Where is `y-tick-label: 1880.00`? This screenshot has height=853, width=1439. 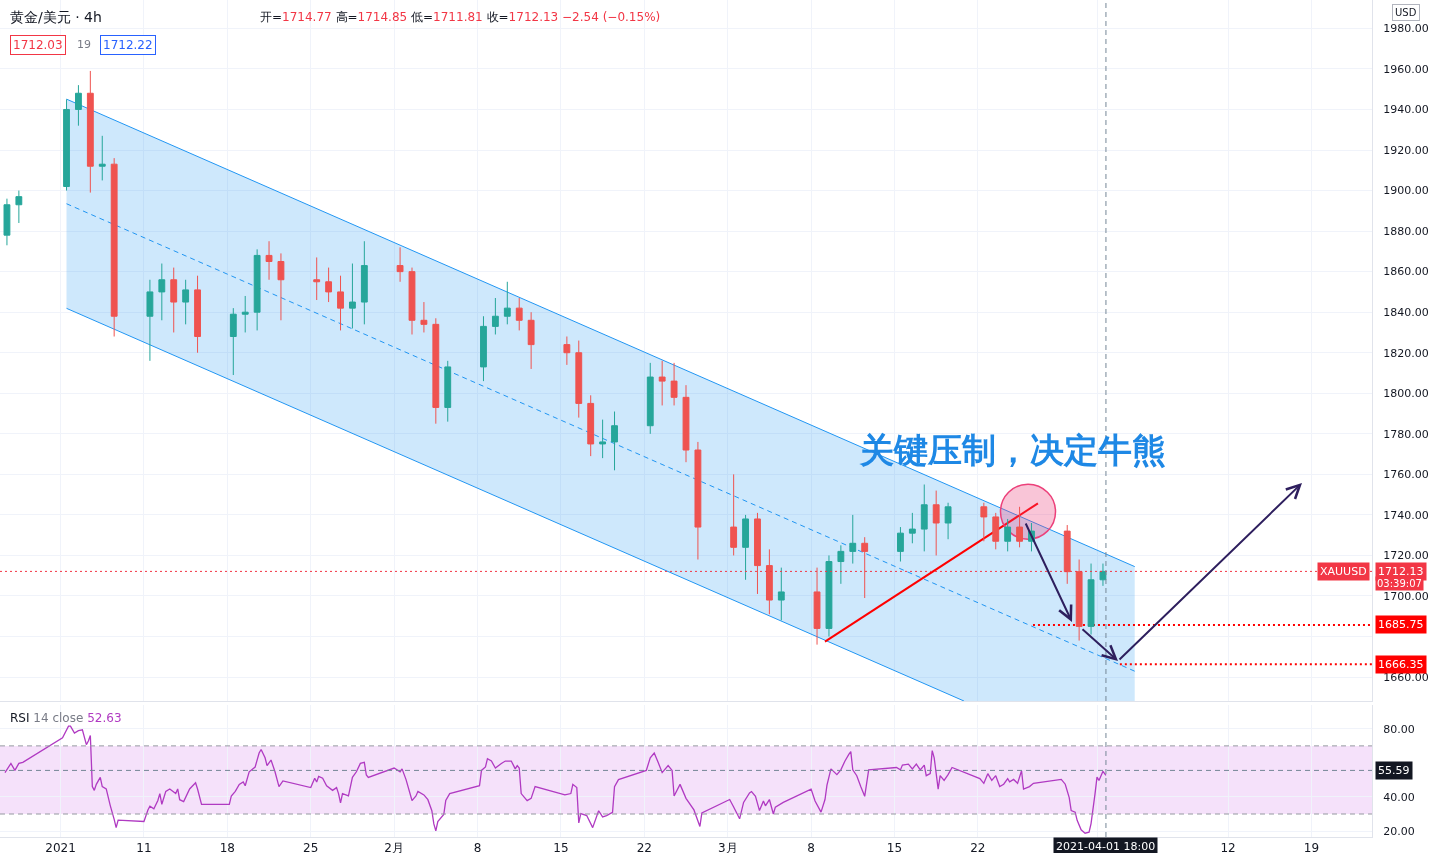 y-tick-label: 1880.00 is located at coordinates (1406, 231).